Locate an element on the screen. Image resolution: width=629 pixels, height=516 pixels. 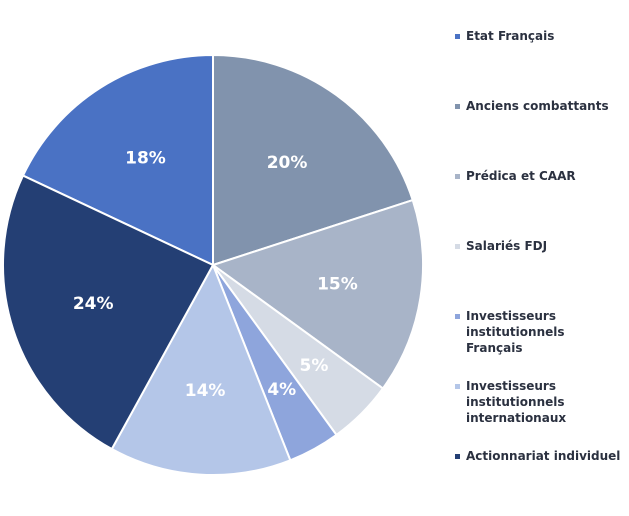
legend-item: Salariés FDJ is located at coordinates (540, 246).